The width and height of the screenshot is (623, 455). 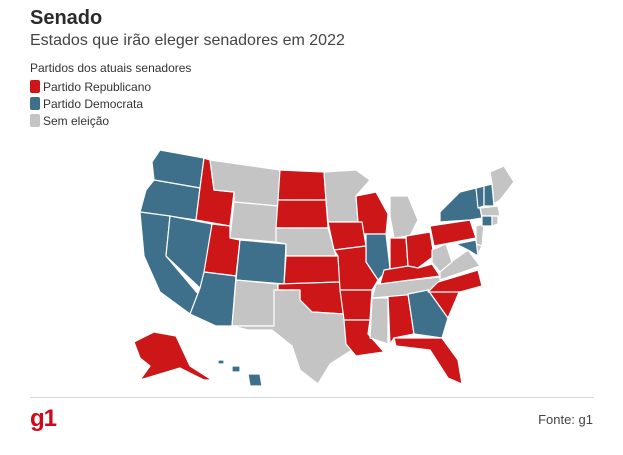 I want to click on state-NJ, so click(x=480, y=235).